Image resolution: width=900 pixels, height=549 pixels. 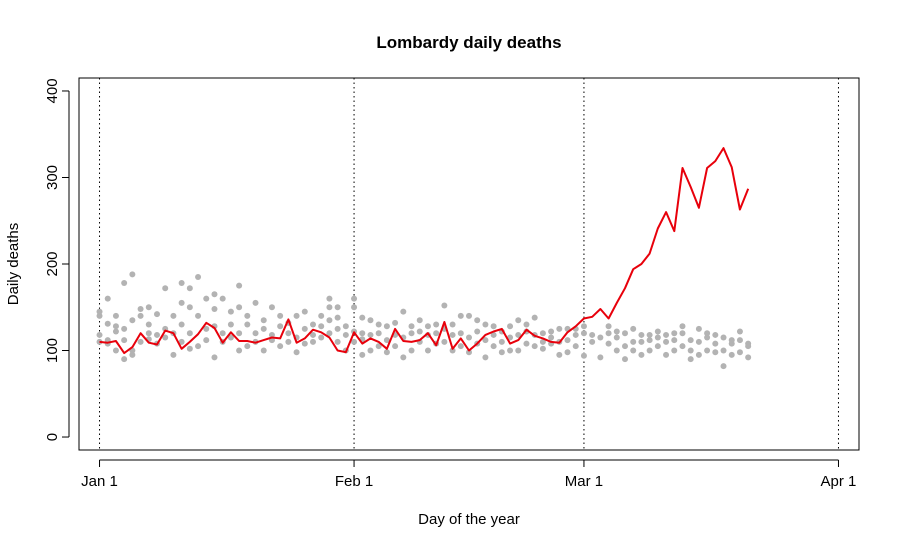 What do you see at coordinates (469, 474) in the screenshot?
I see `x-axis: Jan 1 Feb 1 Mar 1 Apr 1` at bounding box center [469, 474].